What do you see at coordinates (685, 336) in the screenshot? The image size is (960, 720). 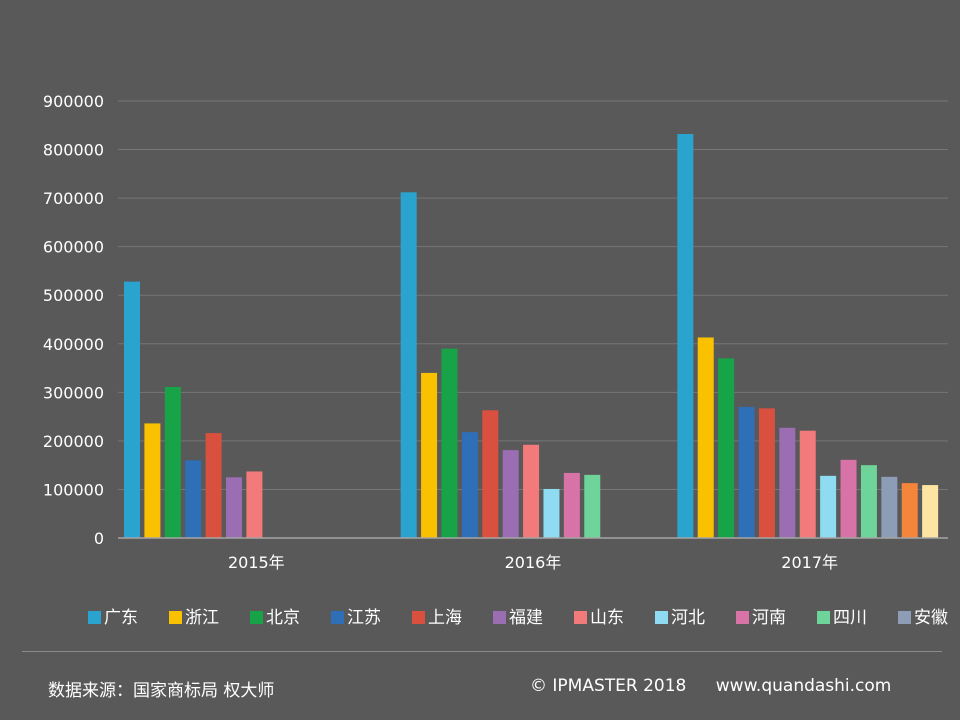 I see `bar-广东-2017年` at bounding box center [685, 336].